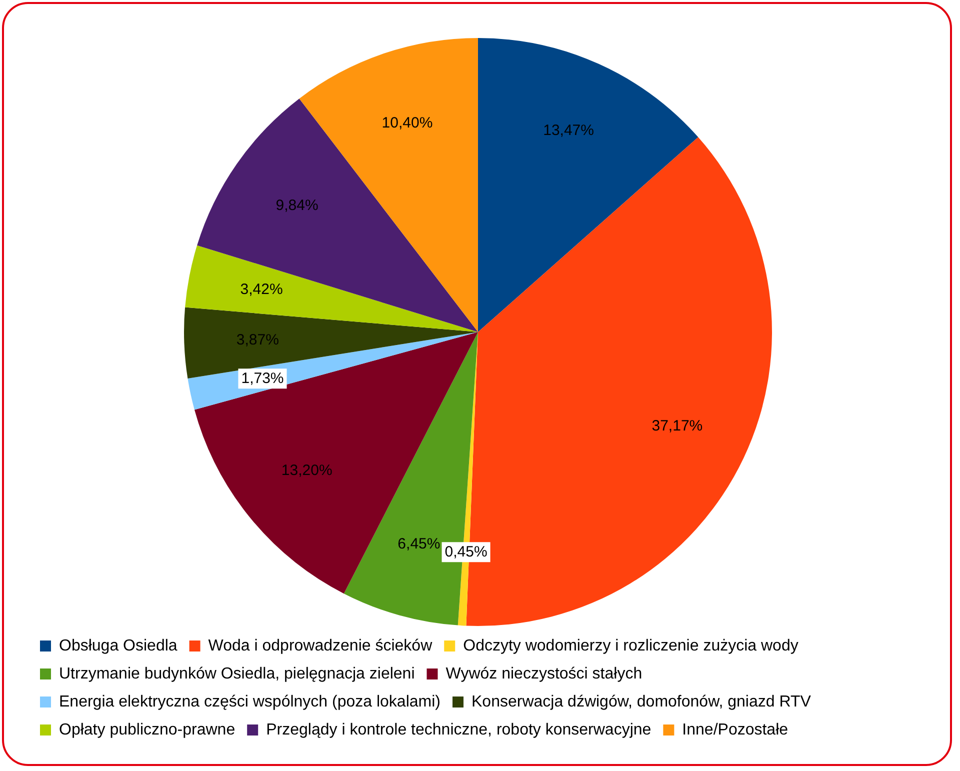 This screenshot has width=960, height=771. Describe the element at coordinates (641, 701) in the screenshot. I see `legend-label: Konserwacja dźwigów, domofonów, gniazd RTV` at that location.